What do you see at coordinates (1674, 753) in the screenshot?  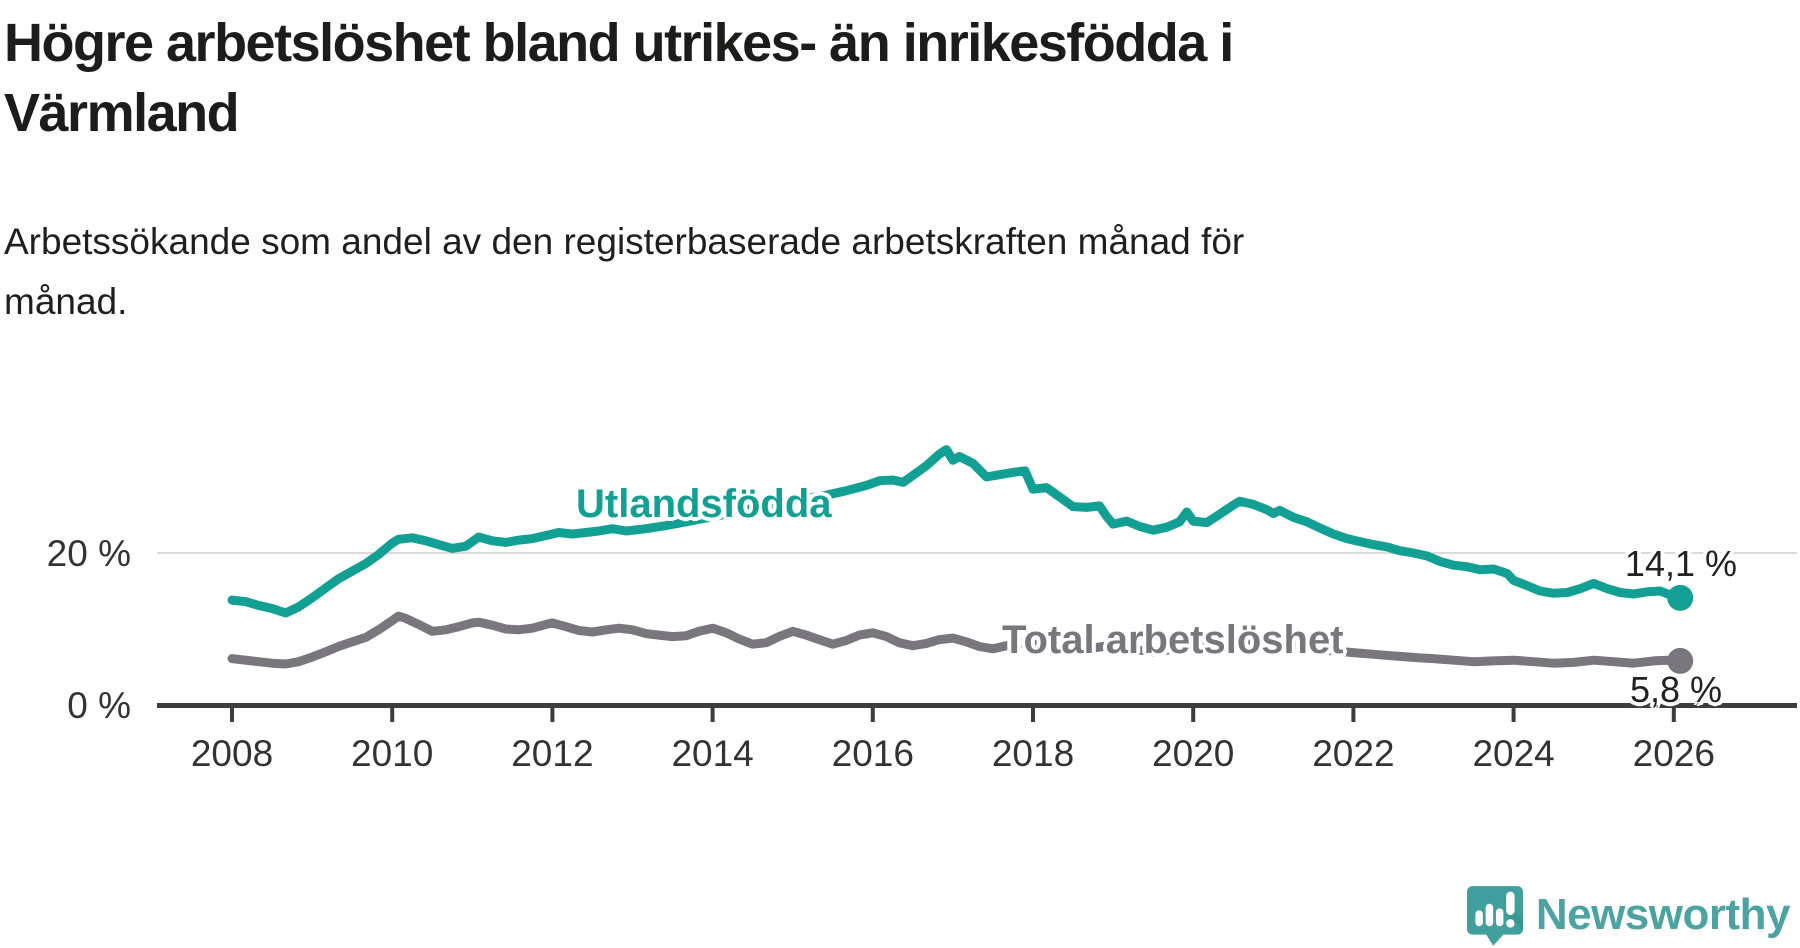 I see `x-tick-label: 2026` at bounding box center [1674, 753].